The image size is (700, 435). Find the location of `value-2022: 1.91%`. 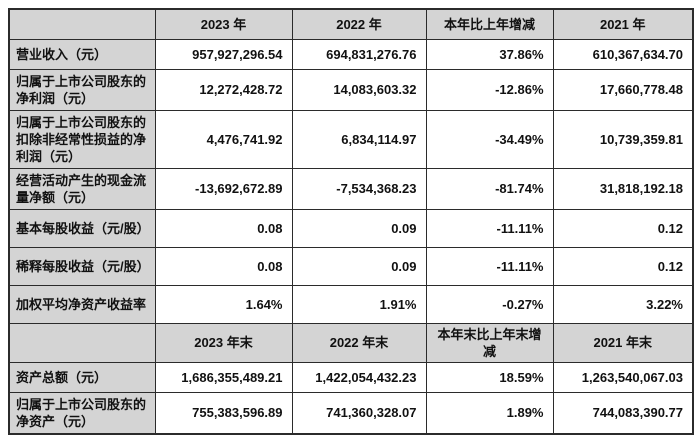

value-2022: 1.91% is located at coordinates (359, 304).